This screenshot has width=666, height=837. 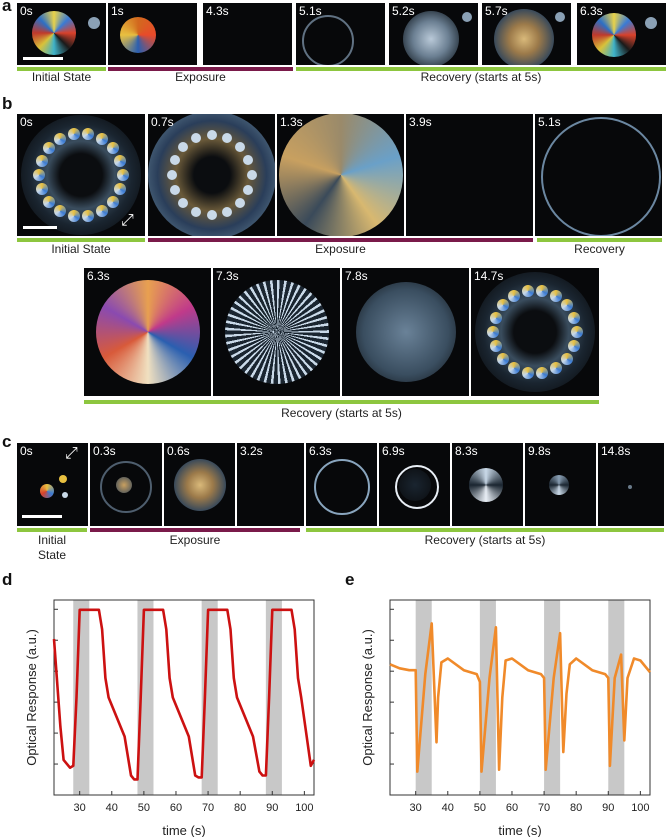 I want to click on frame-time-label: 5.1s, so click(x=310, y=11).